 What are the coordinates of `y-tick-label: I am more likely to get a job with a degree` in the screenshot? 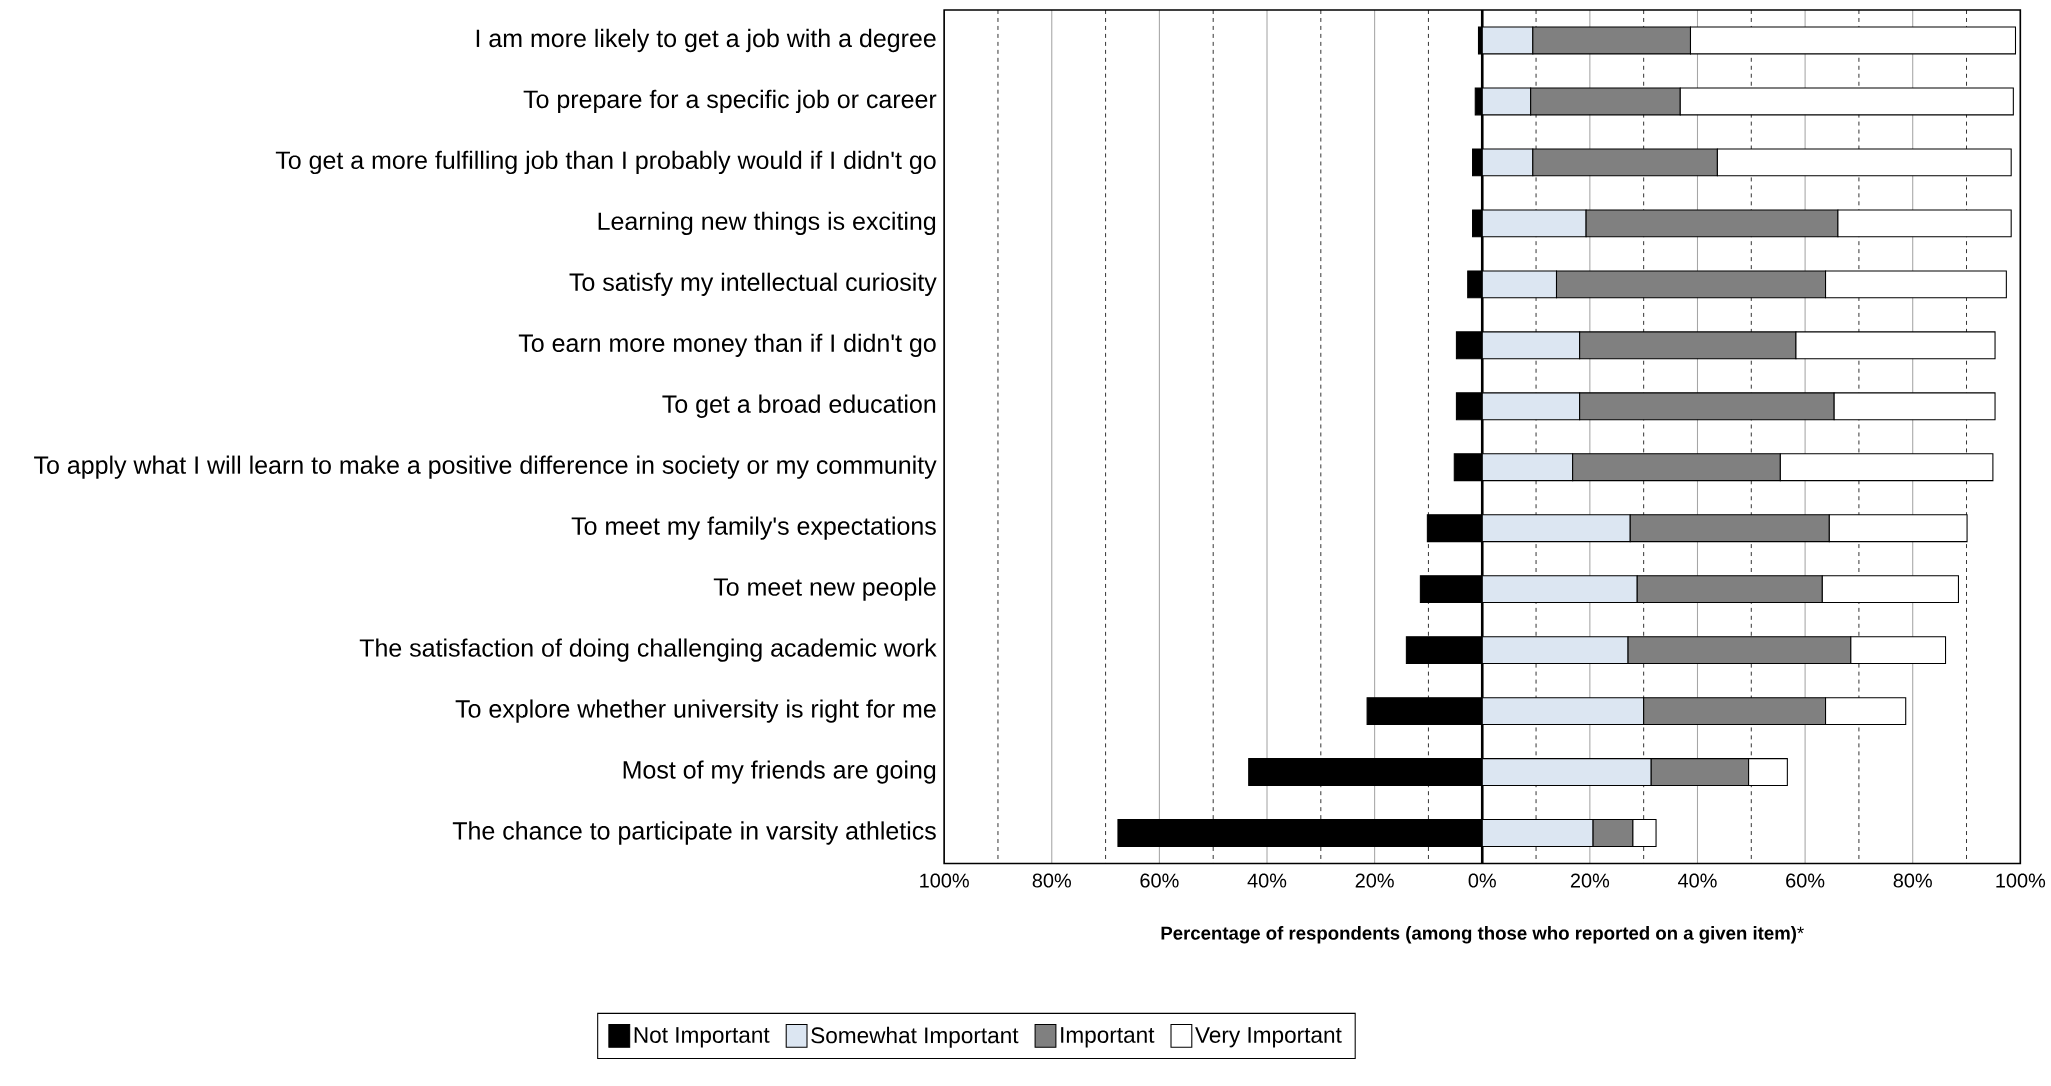 It's located at (706, 40).